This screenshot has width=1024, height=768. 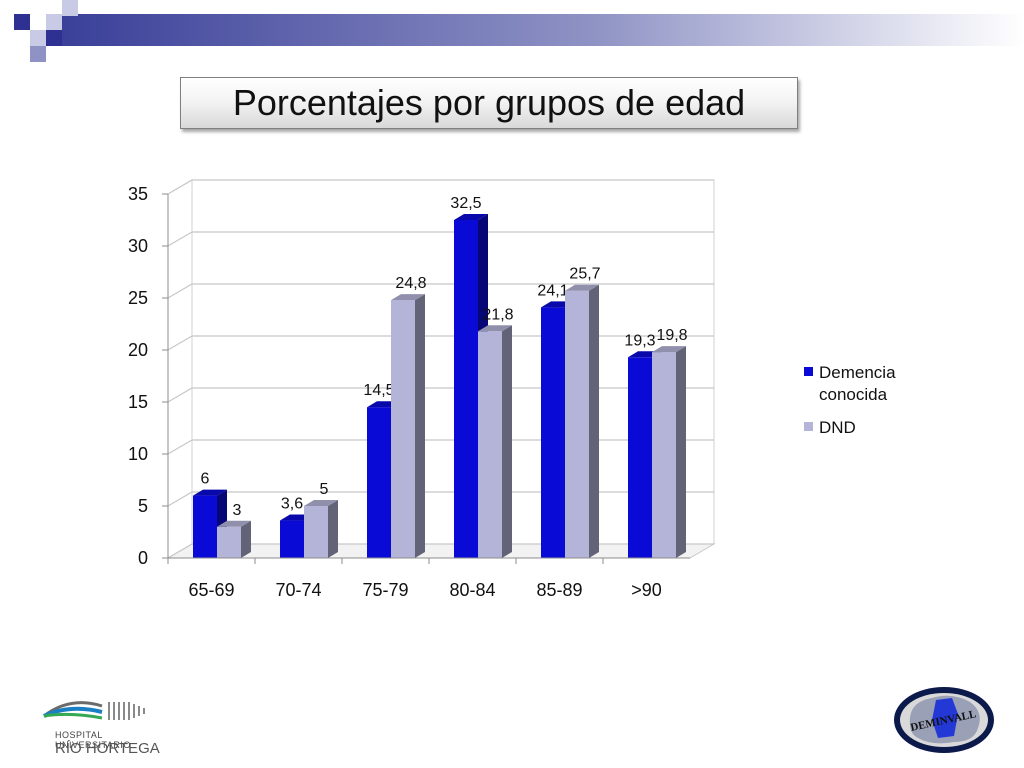 What do you see at coordinates (205, 479) in the screenshot?
I see `data-label: 6` at bounding box center [205, 479].